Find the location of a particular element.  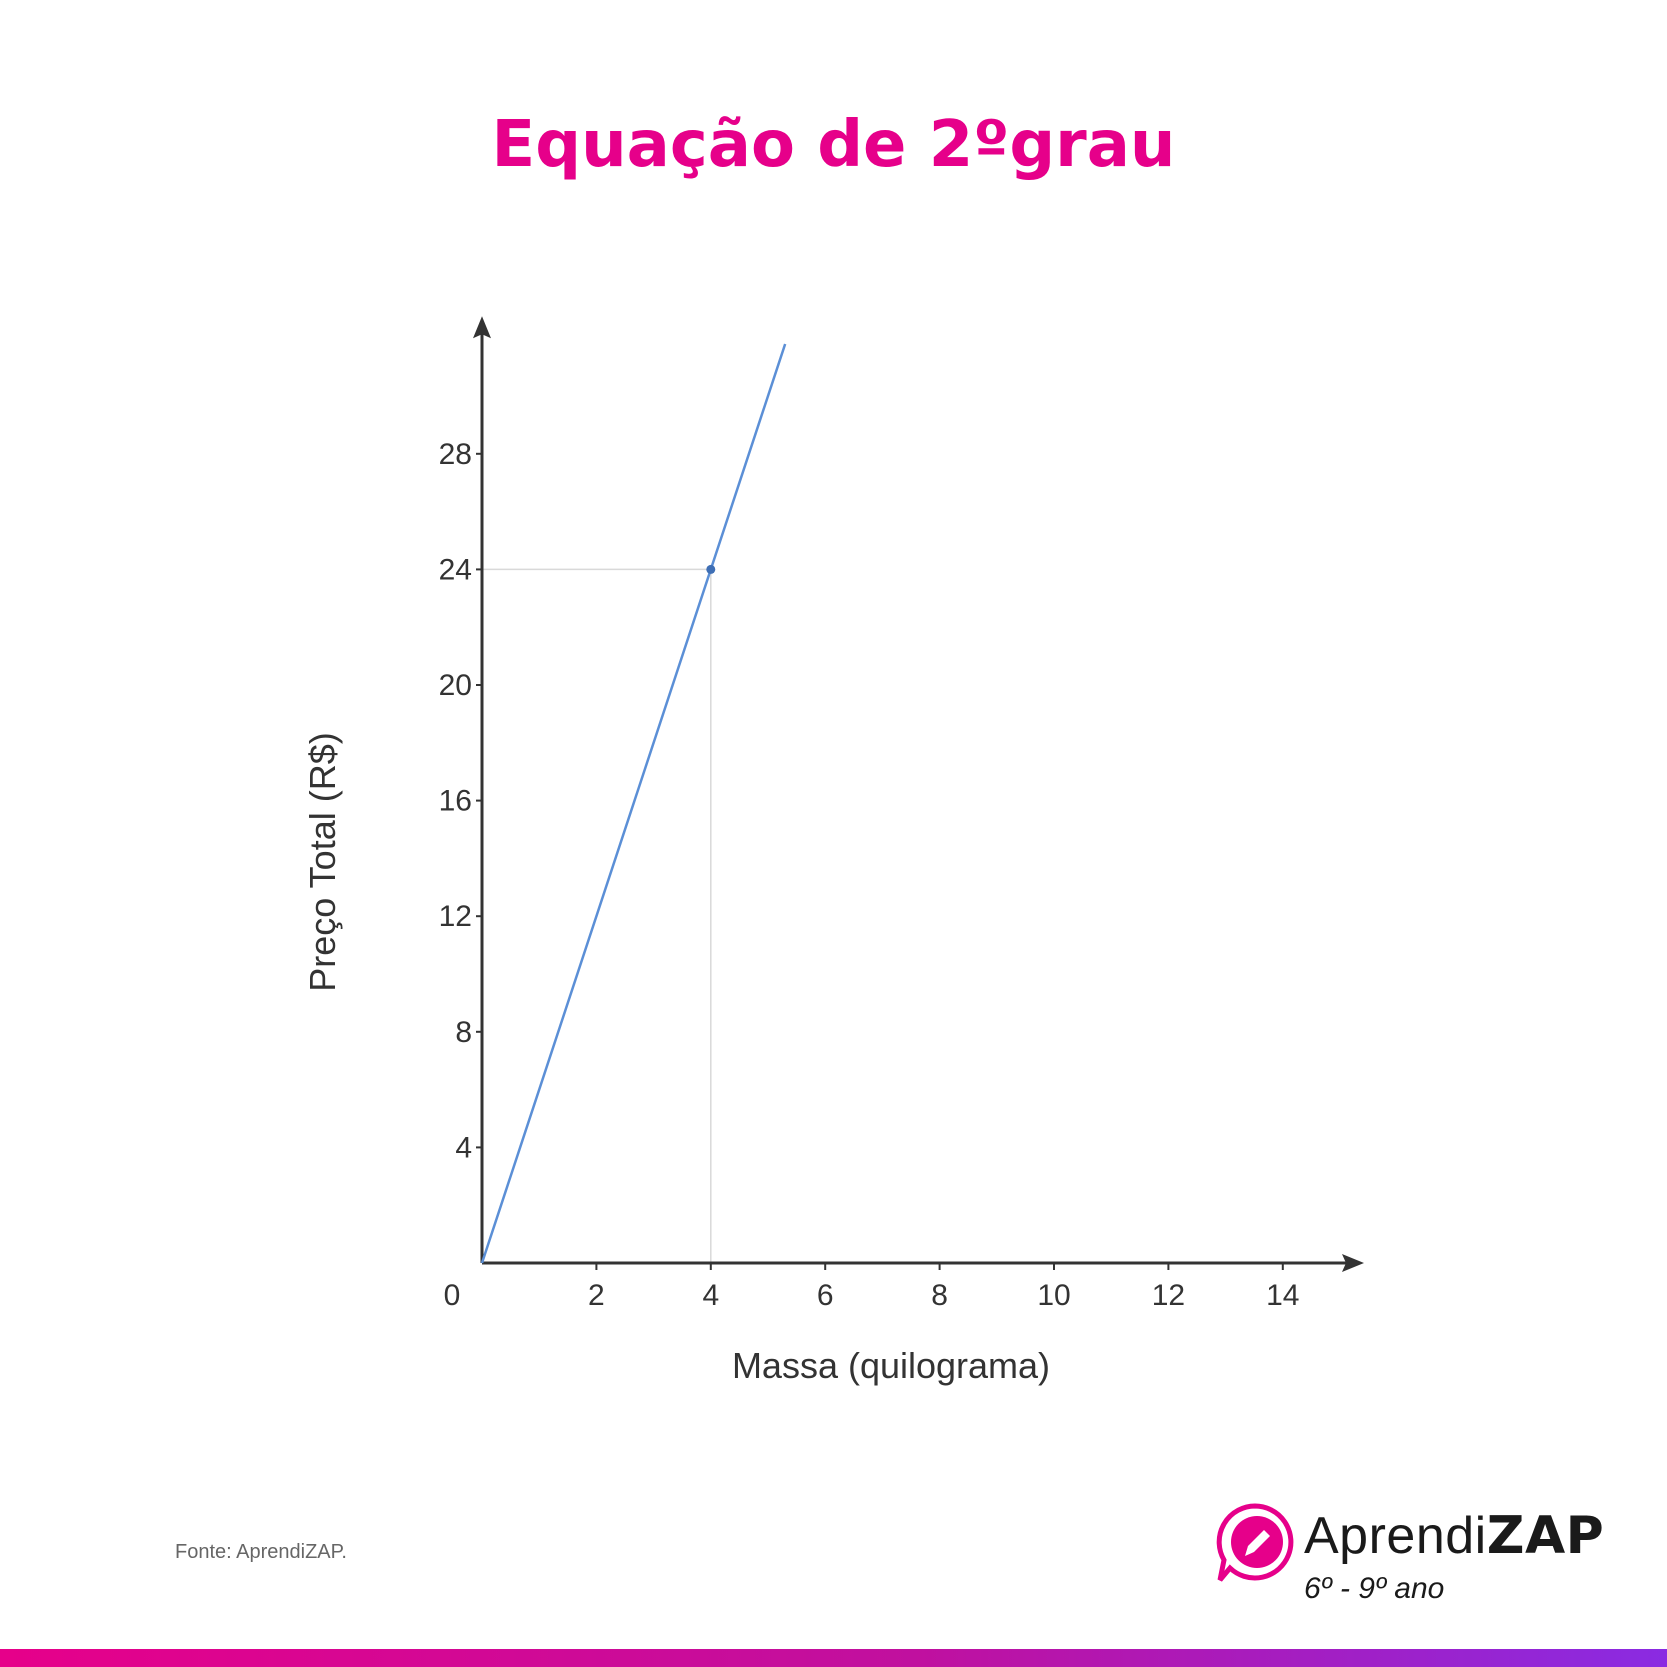

page-title: Equação de 2ºgrau is located at coordinates (833, 145).